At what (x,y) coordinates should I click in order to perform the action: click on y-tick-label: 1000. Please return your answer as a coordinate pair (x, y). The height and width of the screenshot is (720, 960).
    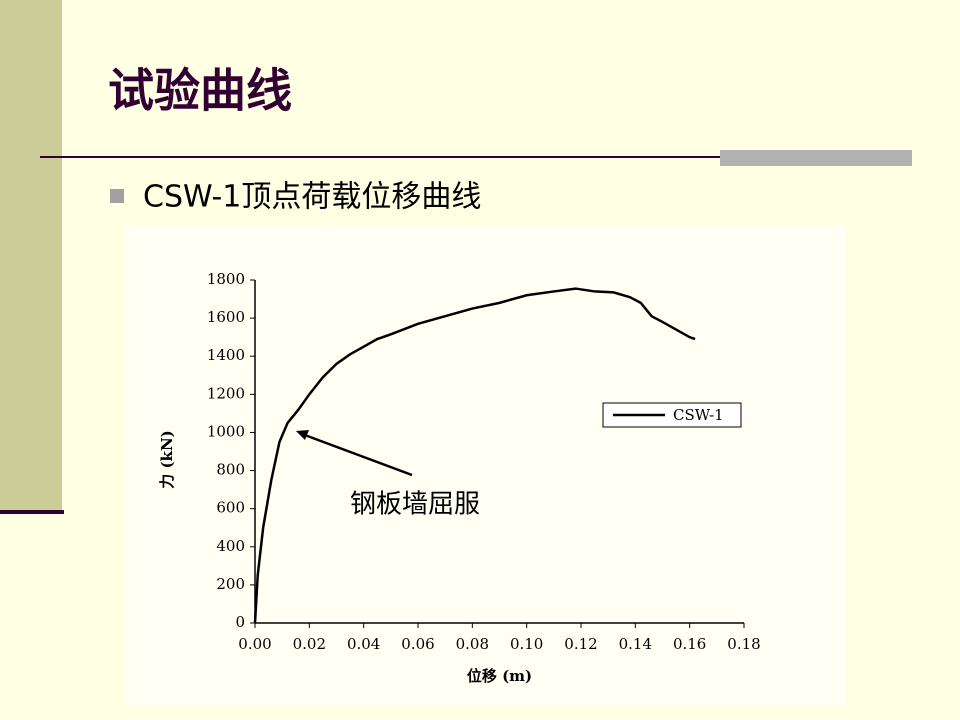
    Looking at the image, I should click on (226, 431).